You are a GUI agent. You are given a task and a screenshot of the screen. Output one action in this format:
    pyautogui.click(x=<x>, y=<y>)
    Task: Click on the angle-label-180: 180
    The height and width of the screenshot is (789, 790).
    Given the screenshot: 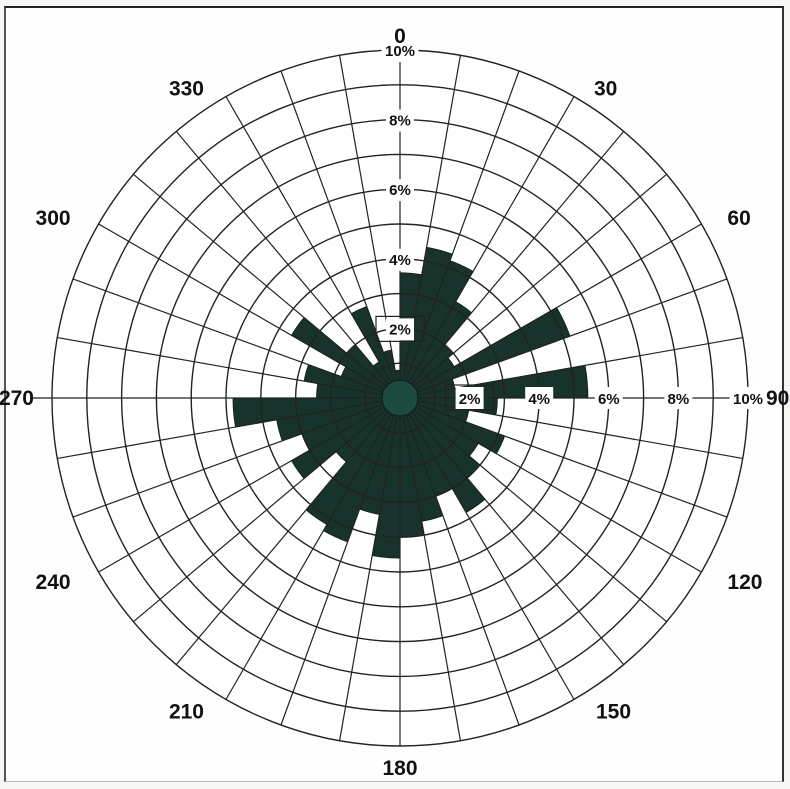 What is the action you would take?
    pyautogui.click(x=399, y=768)
    